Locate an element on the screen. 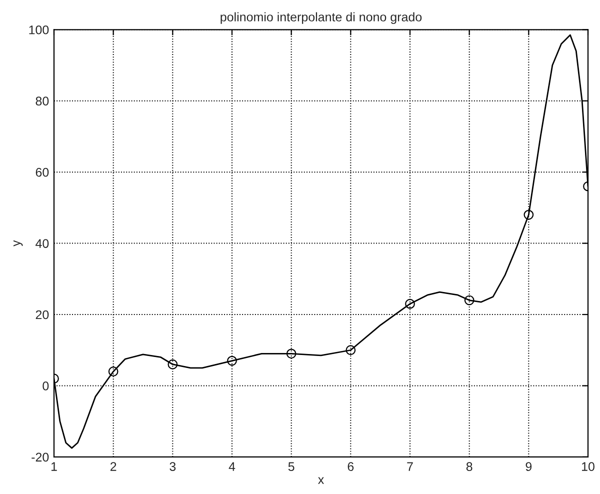  y-axis-title: y is located at coordinates (18, 243).